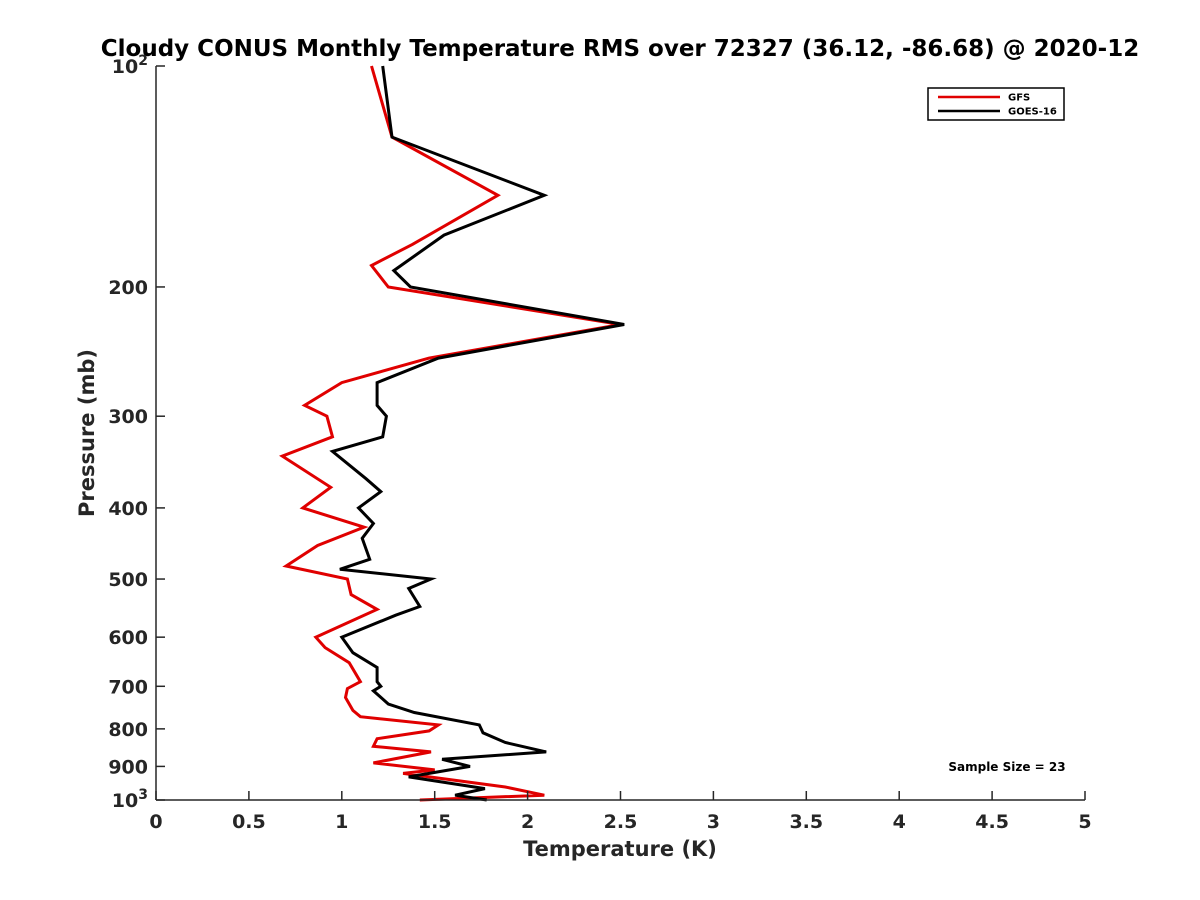 This screenshot has height=900, width=1200. What do you see at coordinates (128, 417) in the screenshot?
I see `y-tick-label: 300` at bounding box center [128, 417].